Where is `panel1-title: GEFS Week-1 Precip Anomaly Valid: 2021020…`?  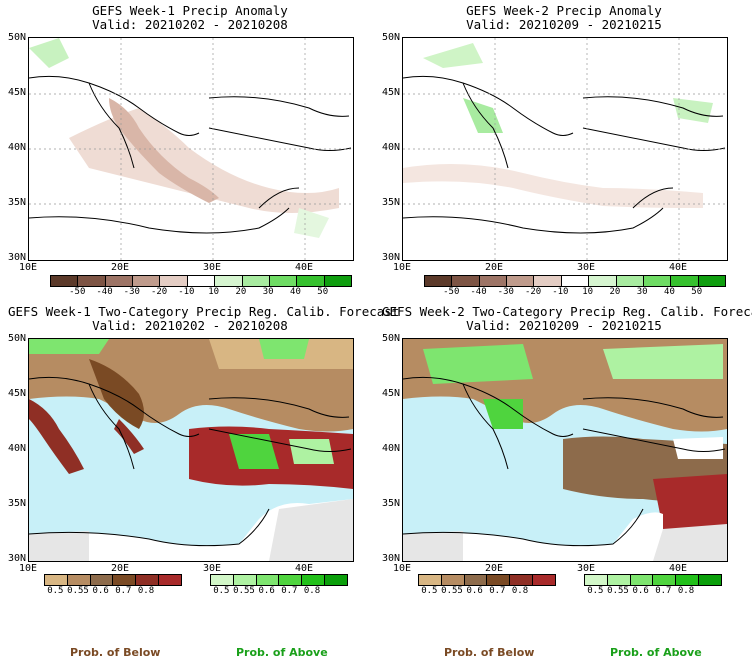 panel1-title: GEFS Week-1 Precip Anomaly Valid: 2021020… is located at coordinates (190, 17).